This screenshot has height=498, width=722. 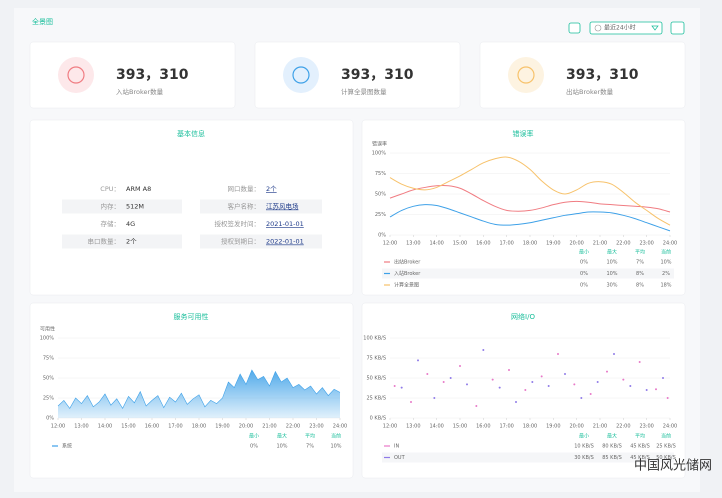 What do you see at coordinates (590, 91) in the screenshot?
I see `stat-label: 出站Broker数量` at bounding box center [590, 91].